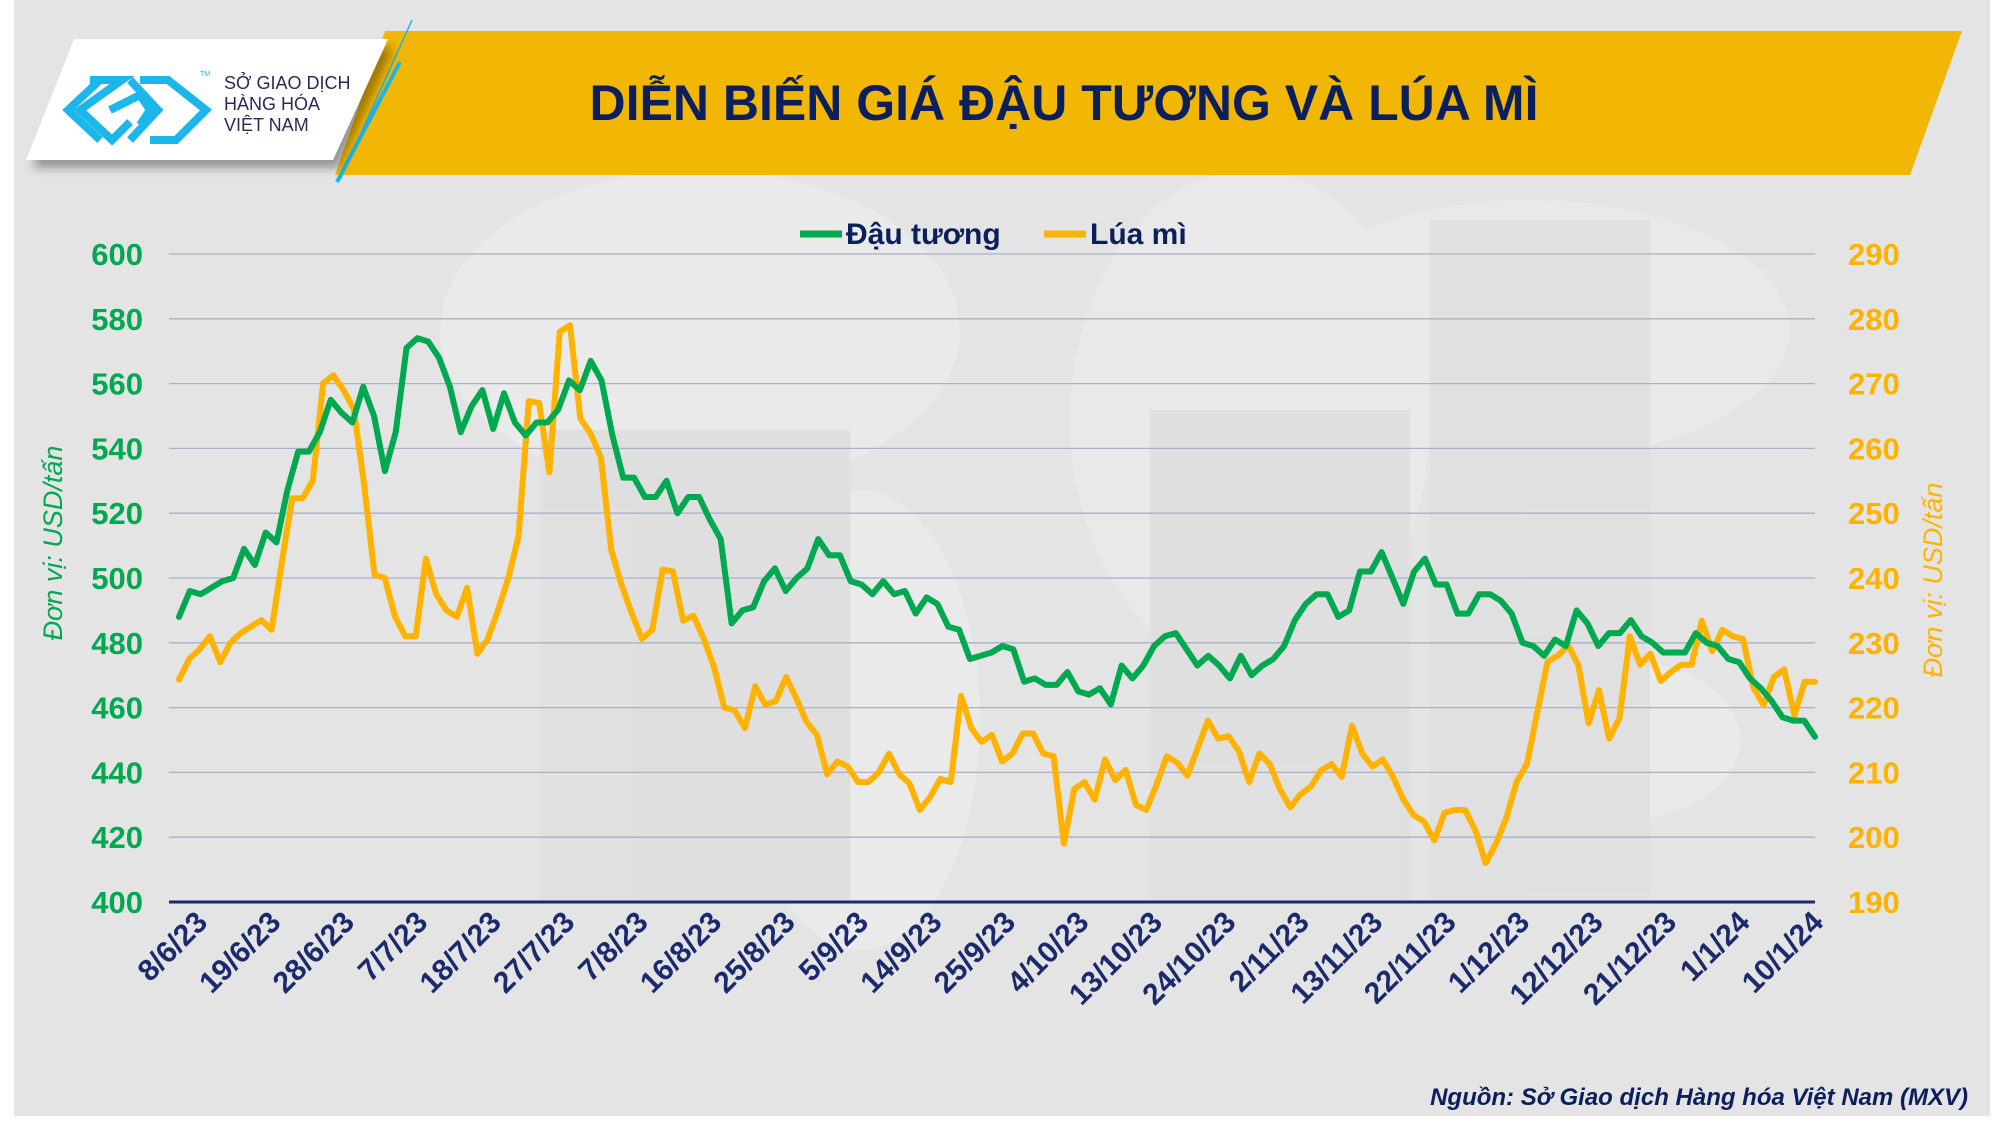  Describe the element at coordinates (117, 448) in the screenshot. I see `left-tick-label: 540` at that location.